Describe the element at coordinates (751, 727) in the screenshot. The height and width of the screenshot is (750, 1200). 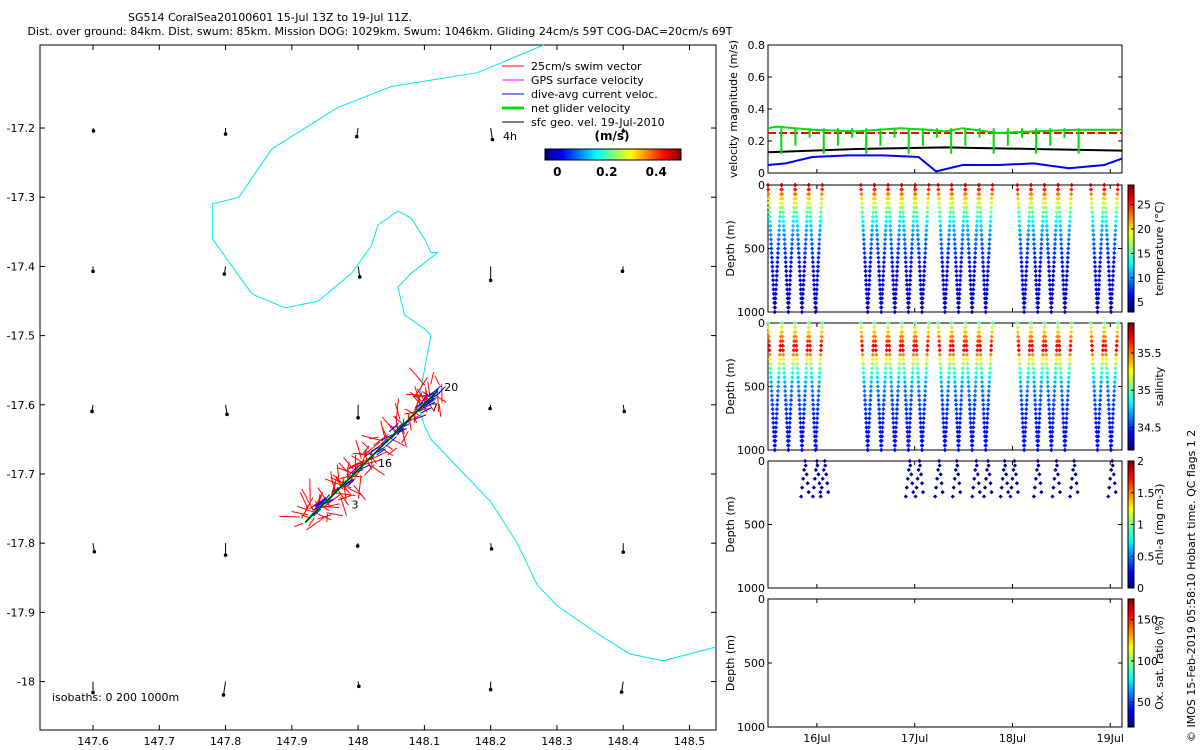
I see `oxygen-ytick-label: 1000` at that location.